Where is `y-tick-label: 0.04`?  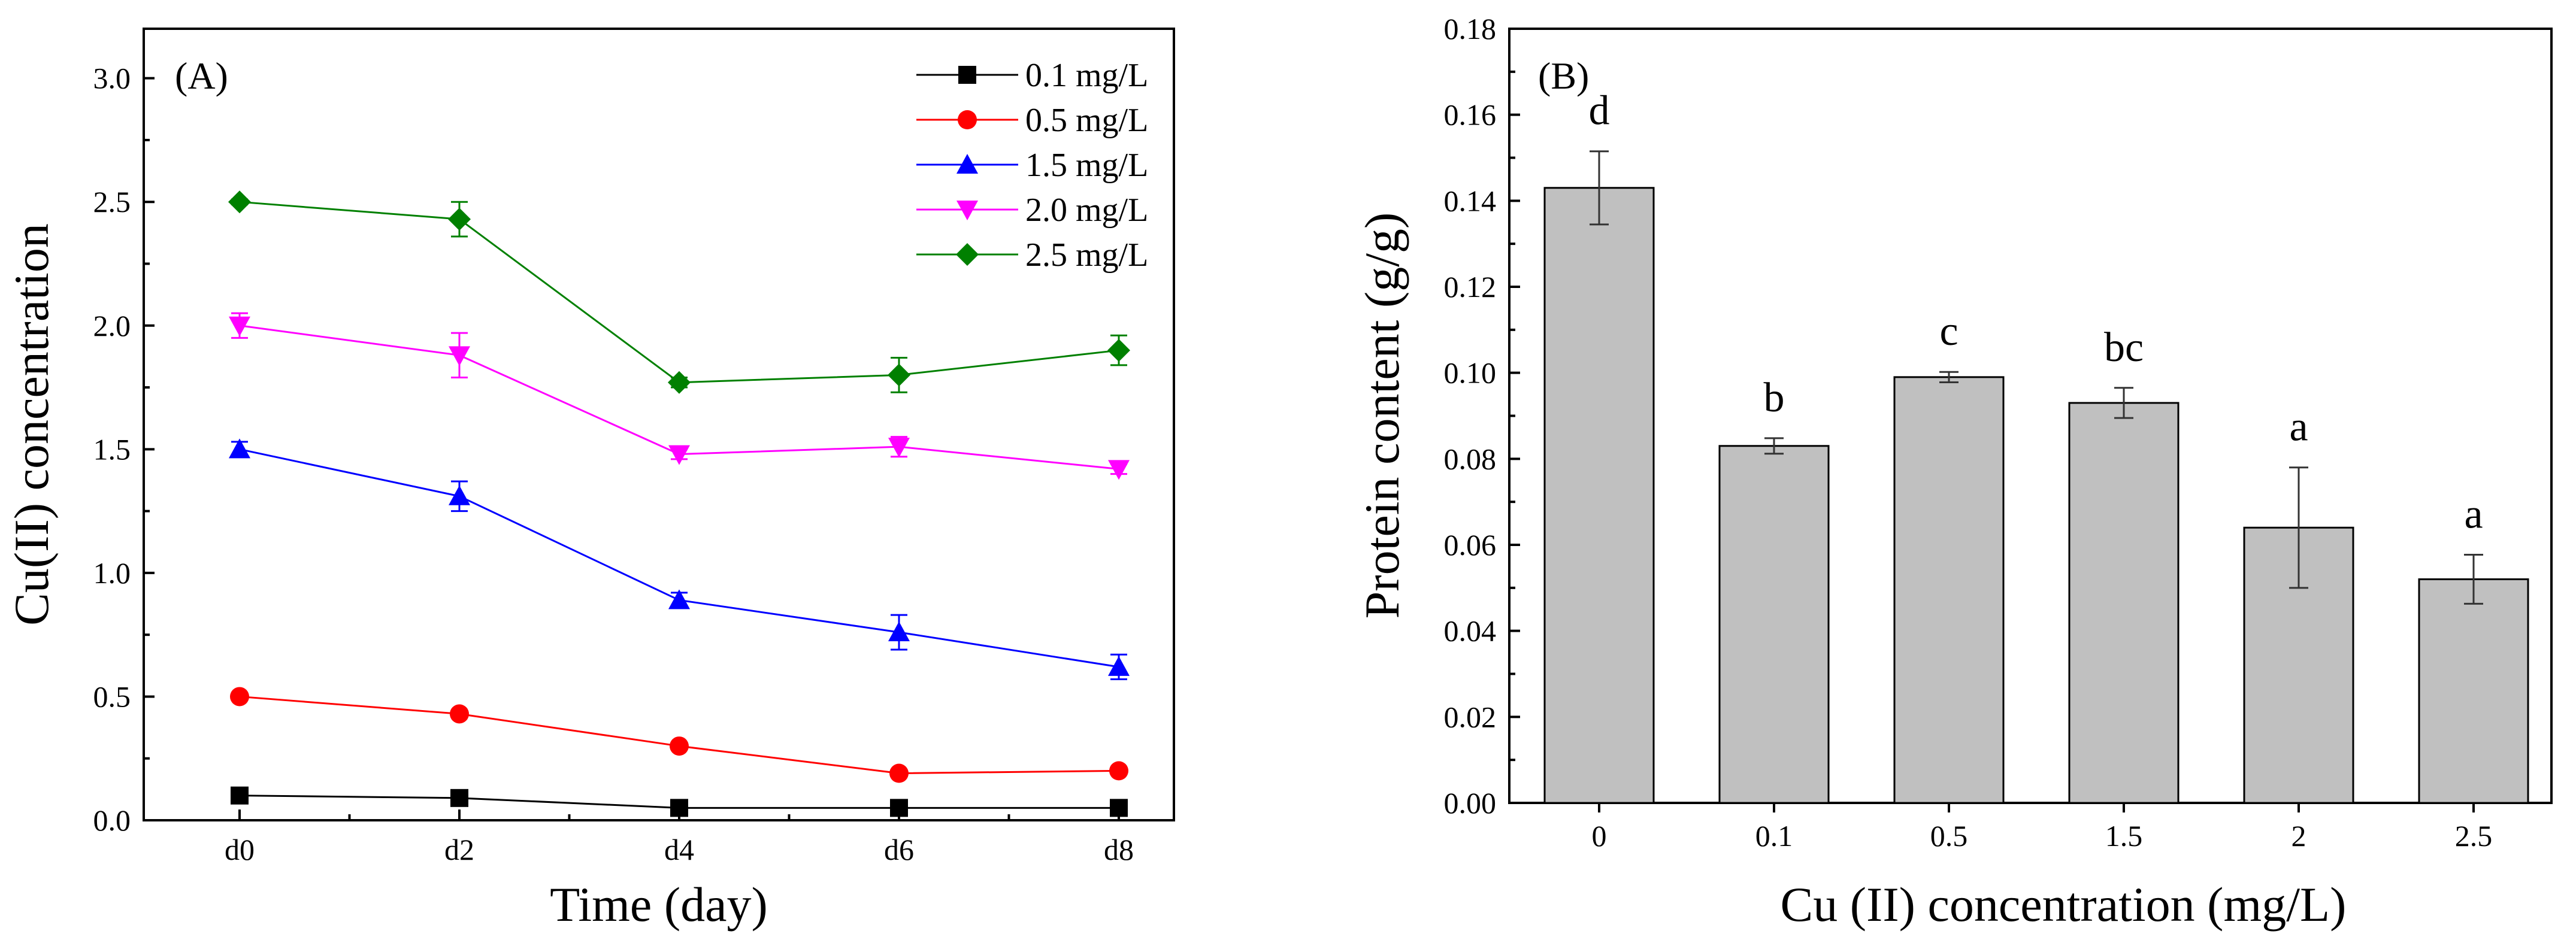 y-tick-label: 0.04 is located at coordinates (1470, 631).